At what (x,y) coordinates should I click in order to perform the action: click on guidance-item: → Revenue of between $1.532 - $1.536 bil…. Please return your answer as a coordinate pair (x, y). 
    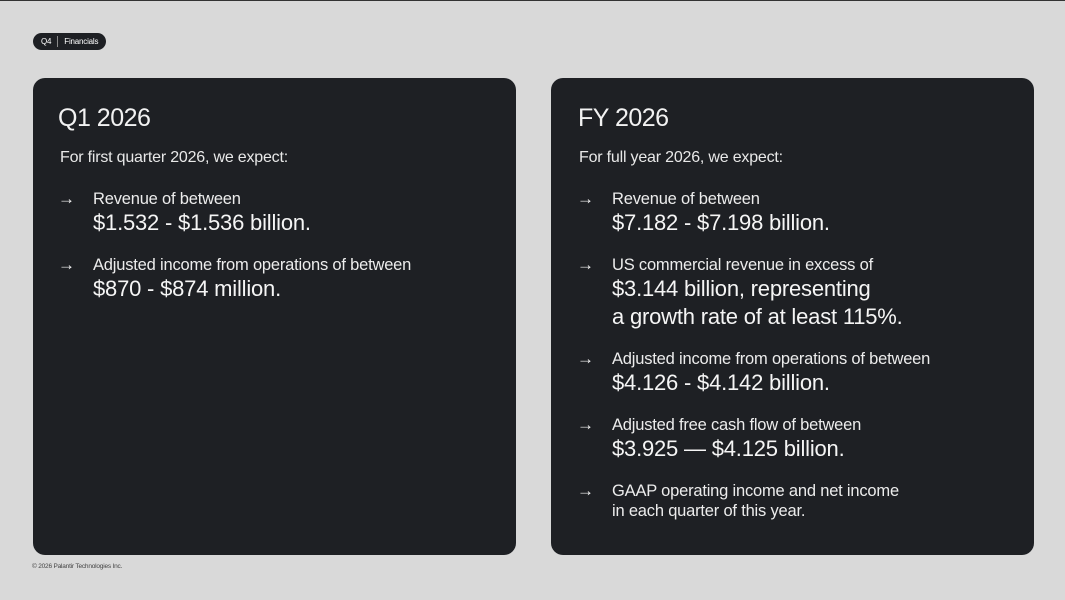
    Looking at the image, I should click on (278, 213).